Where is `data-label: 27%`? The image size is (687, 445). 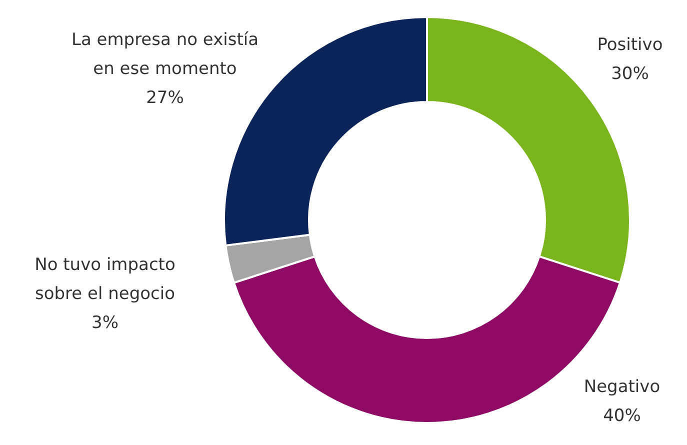
data-label: 27% is located at coordinates (165, 98).